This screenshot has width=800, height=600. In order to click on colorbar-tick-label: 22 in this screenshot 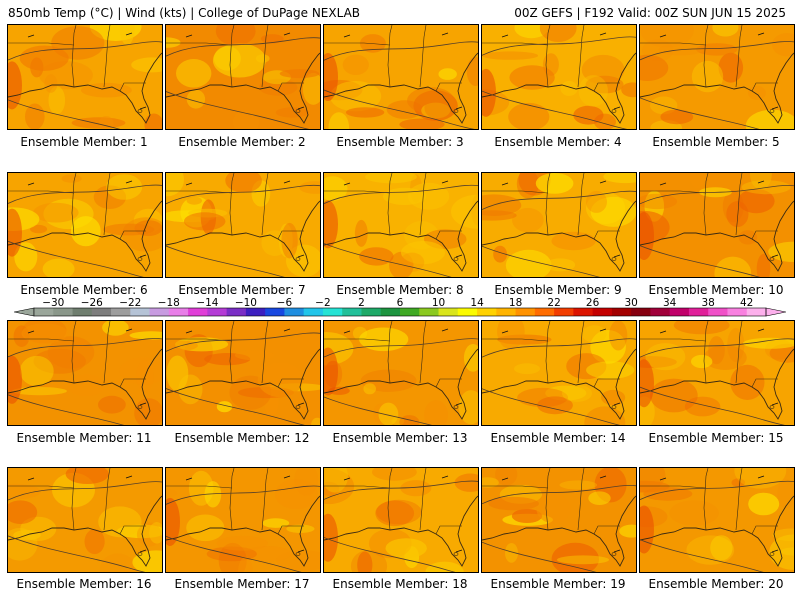, I will do `click(553, 303)`.